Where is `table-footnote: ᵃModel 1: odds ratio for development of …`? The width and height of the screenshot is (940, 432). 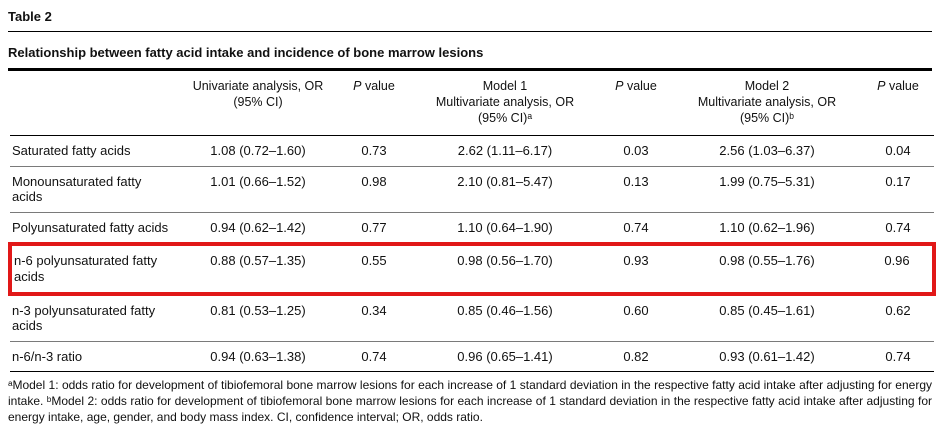
table-footnote: ᵃModel 1: odds ratio for development of … is located at coordinates (470, 401).